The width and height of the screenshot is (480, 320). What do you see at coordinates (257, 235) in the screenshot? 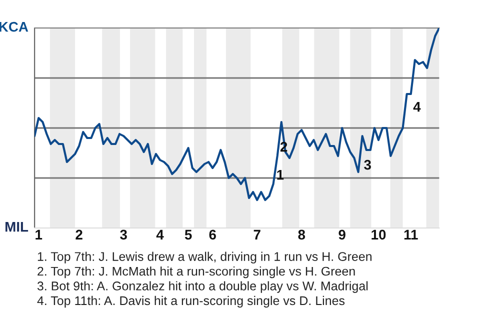
I see `x-tick-label: 7` at bounding box center [257, 235].